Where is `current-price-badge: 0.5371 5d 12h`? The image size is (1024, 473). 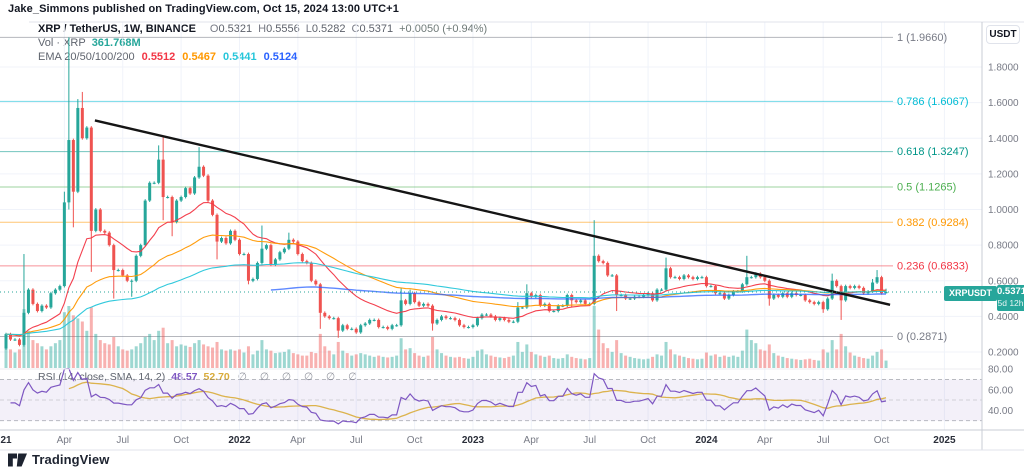 current-price-badge: 0.5371 5d 12h is located at coordinates (1010, 298).